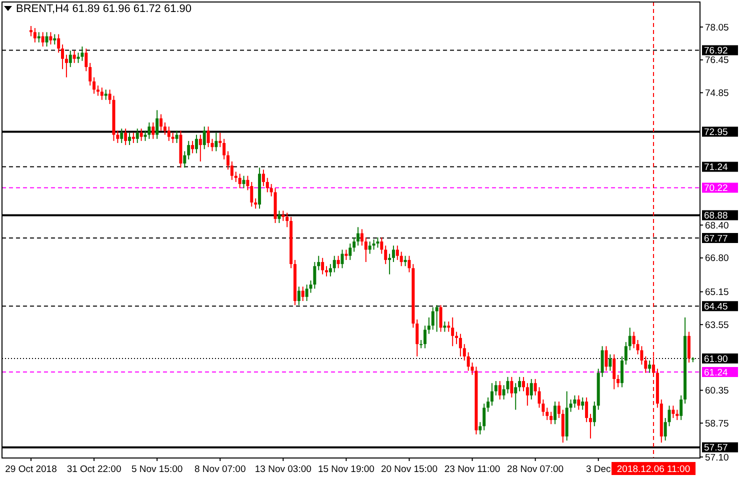 The height and width of the screenshot is (480, 740). Describe the element at coordinates (716, 51) in the screenshot. I see `ref-line-label: 76.92` at that location.